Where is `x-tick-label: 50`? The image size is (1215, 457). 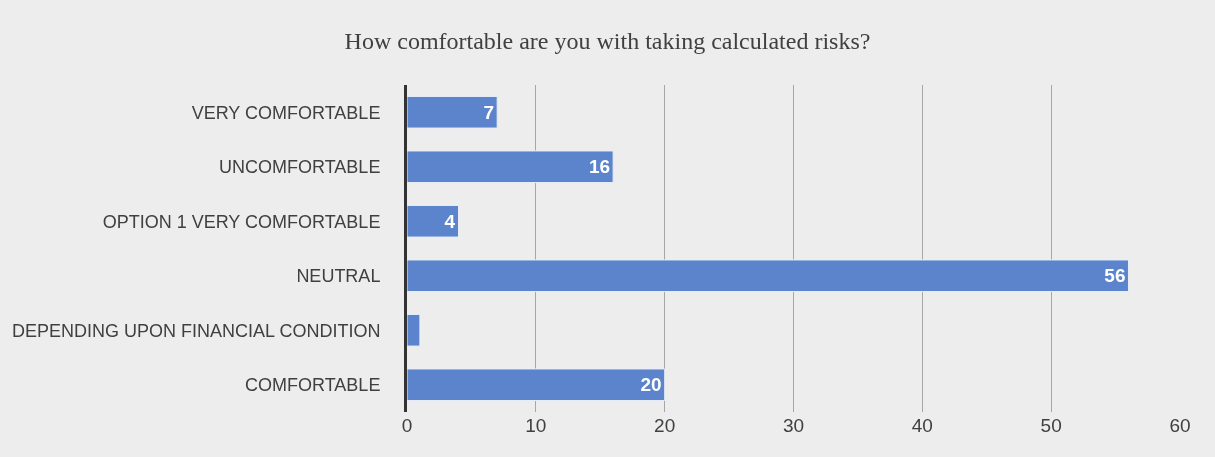 x-tick-label: 50 is located at coordinates (1051, 425).